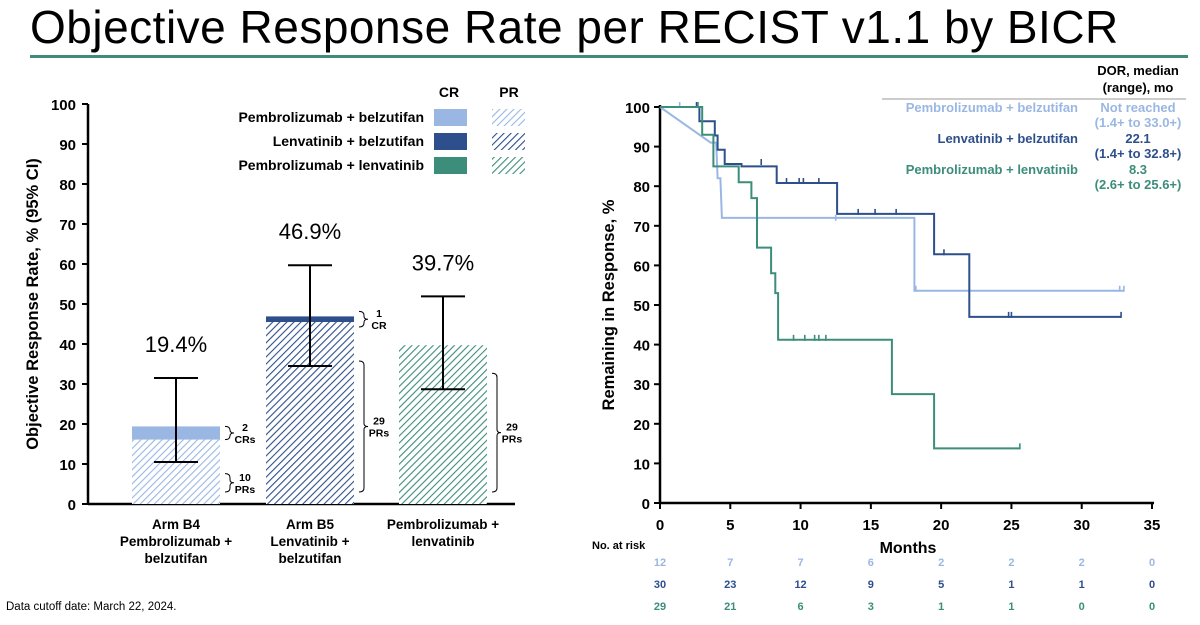 The width and height of the screenshot is (1200, 625). Describe the element at coordinates (67, 185) in the screenshot. I see `y-tick-label: 80` at that location.